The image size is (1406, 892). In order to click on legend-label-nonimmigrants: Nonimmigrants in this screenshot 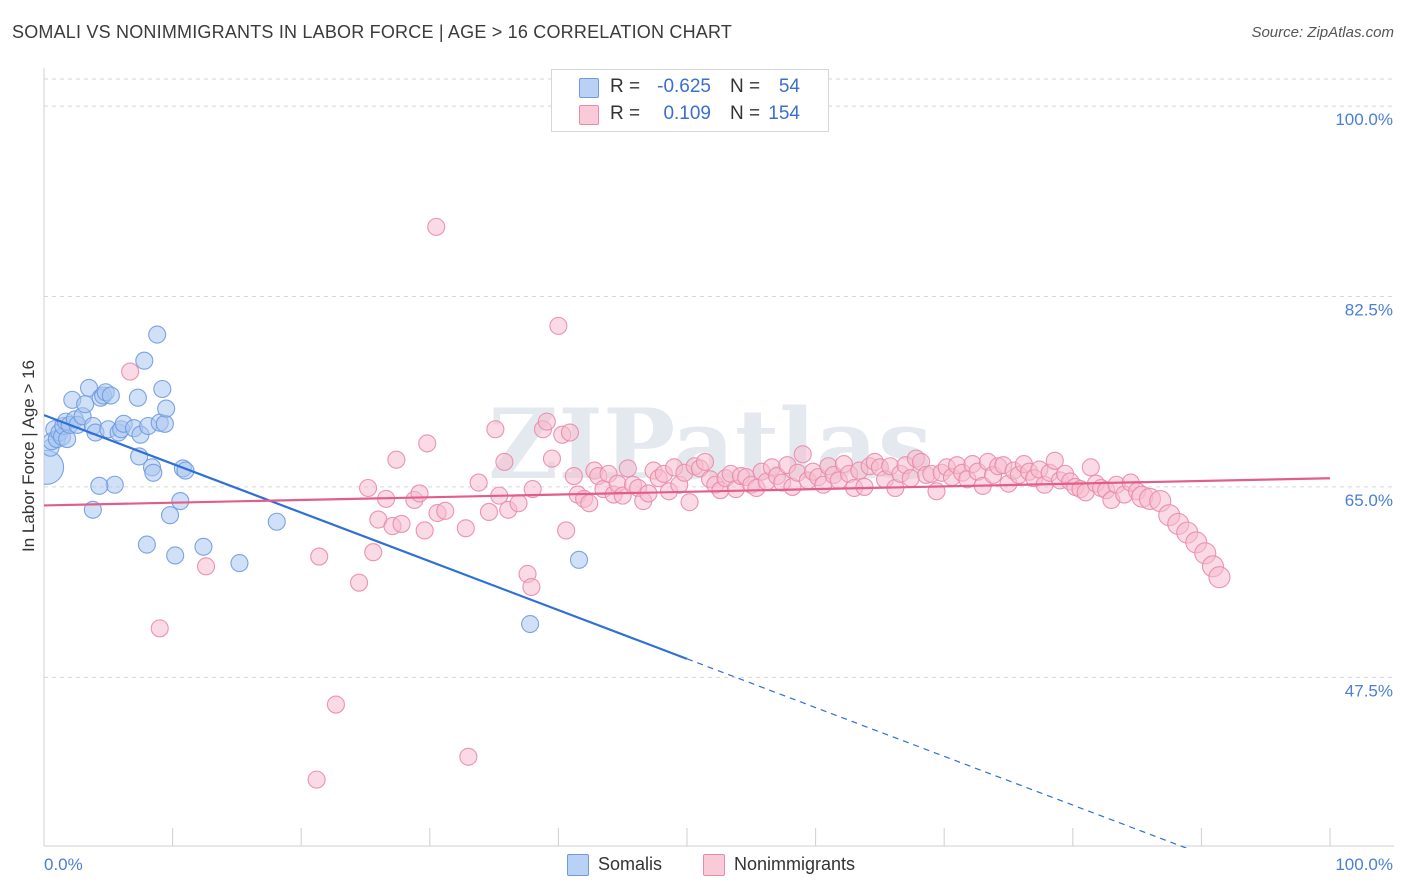, I will do `click(795, 864)`.